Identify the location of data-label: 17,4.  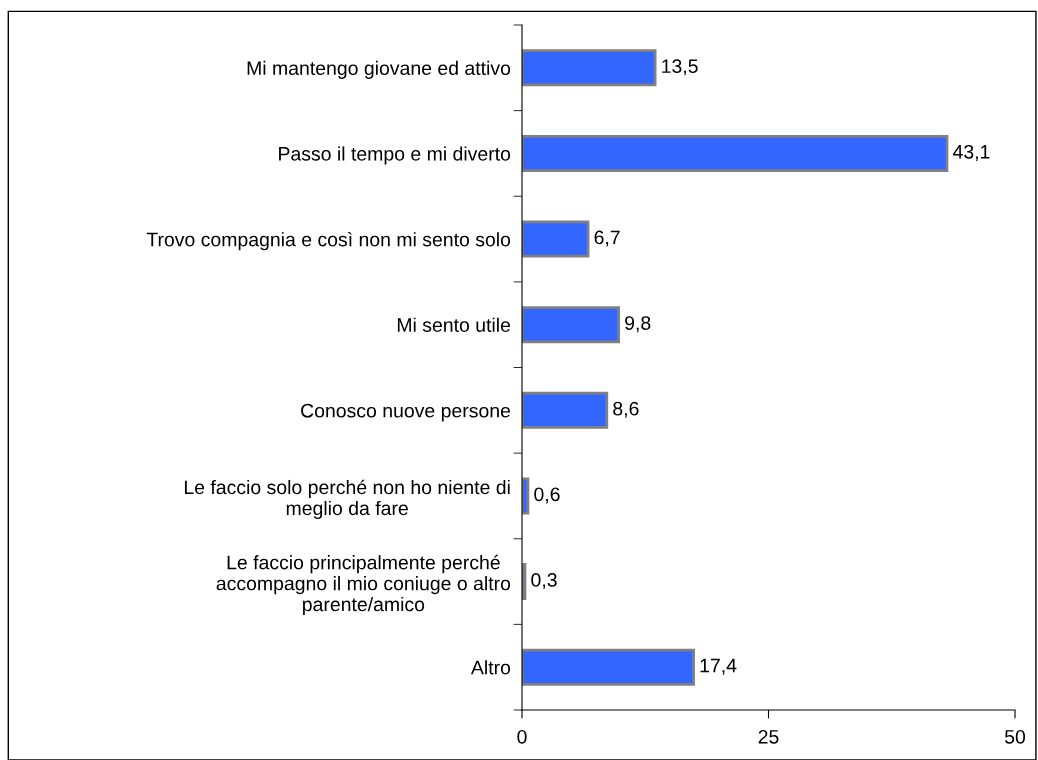
(718, 666).